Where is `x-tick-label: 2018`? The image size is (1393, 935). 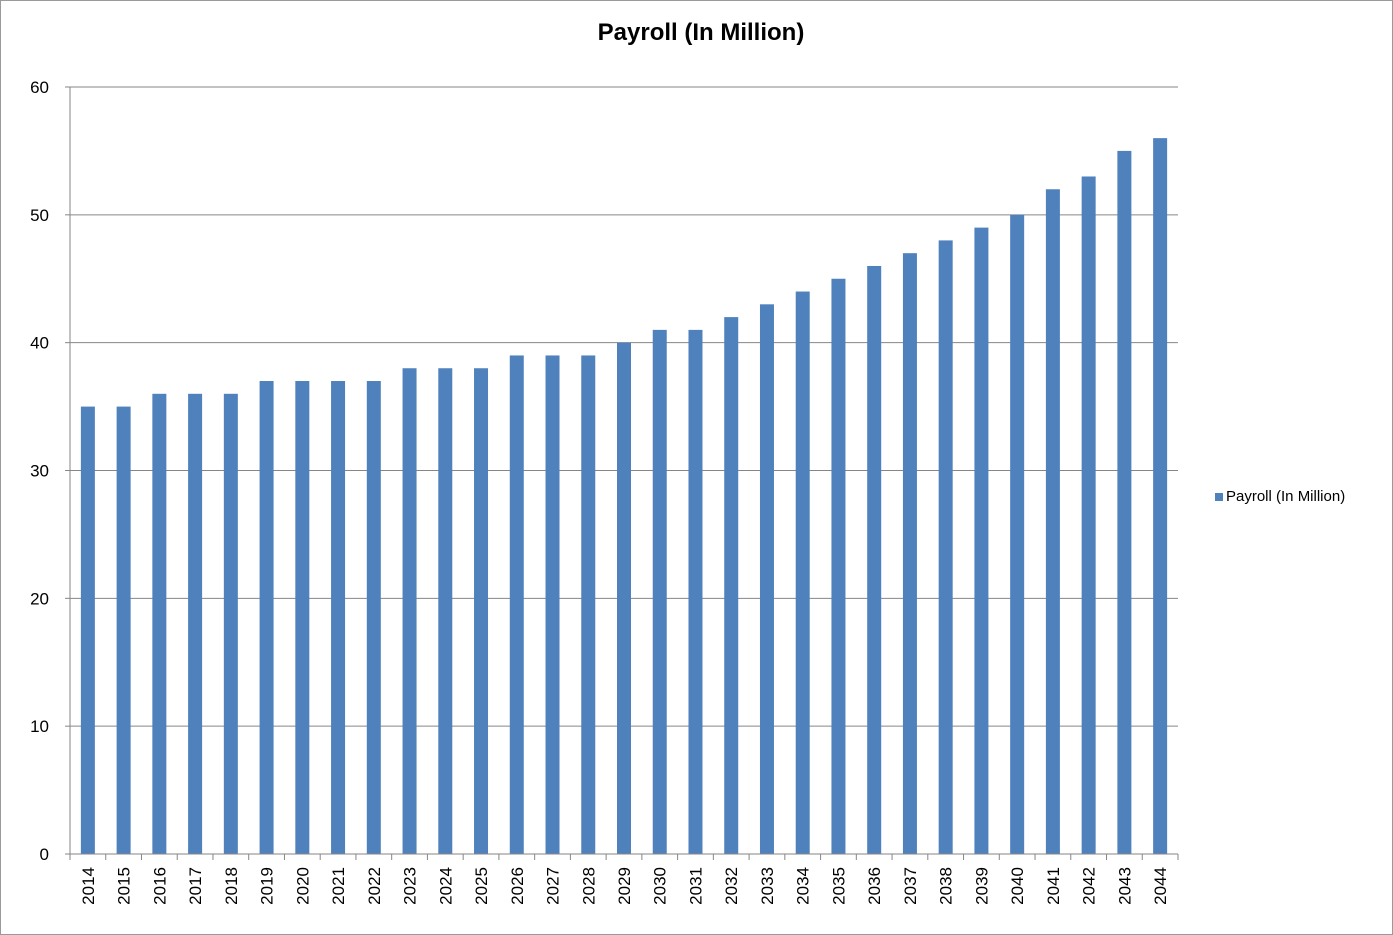
x-tick-label: 2018 is located at coordinates (231, 886).